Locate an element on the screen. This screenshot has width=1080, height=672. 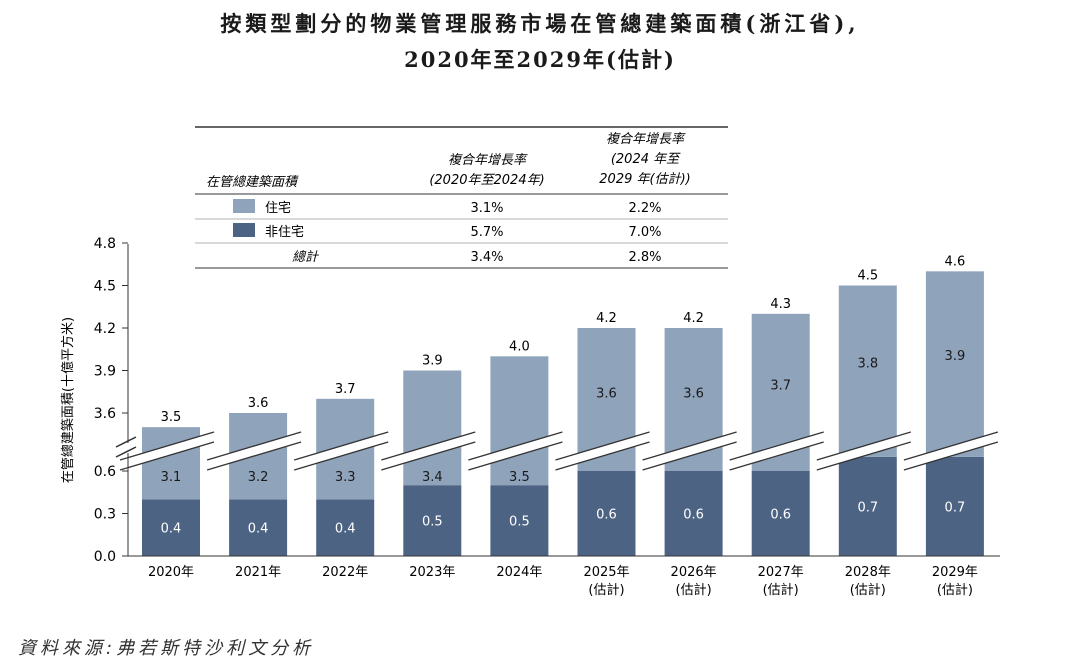
total-label: 4.5 is located at coordinates (867, 275).